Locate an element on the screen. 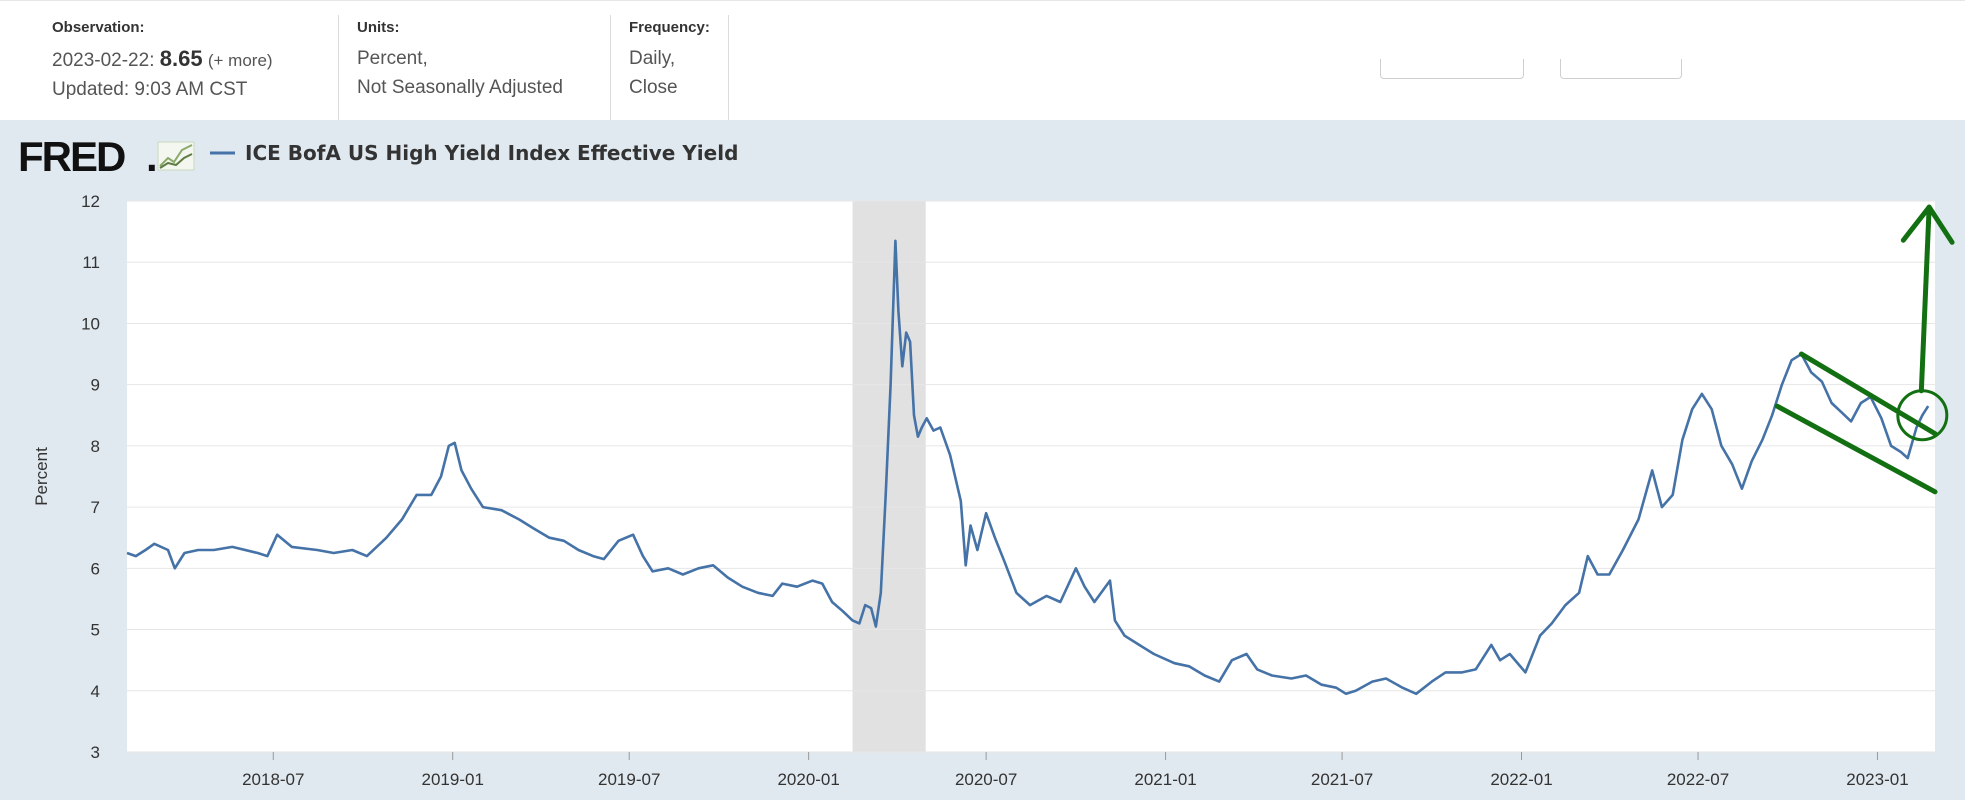  y-tick-label: 3 is located at coordinates (95, 752).